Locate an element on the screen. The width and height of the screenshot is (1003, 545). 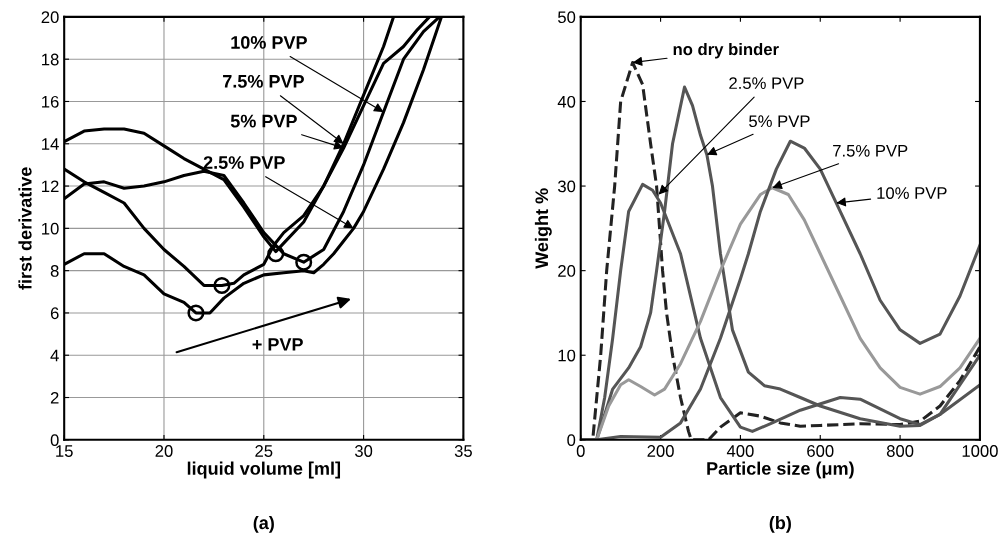
text: (a) is located at coordinates (263, 524).